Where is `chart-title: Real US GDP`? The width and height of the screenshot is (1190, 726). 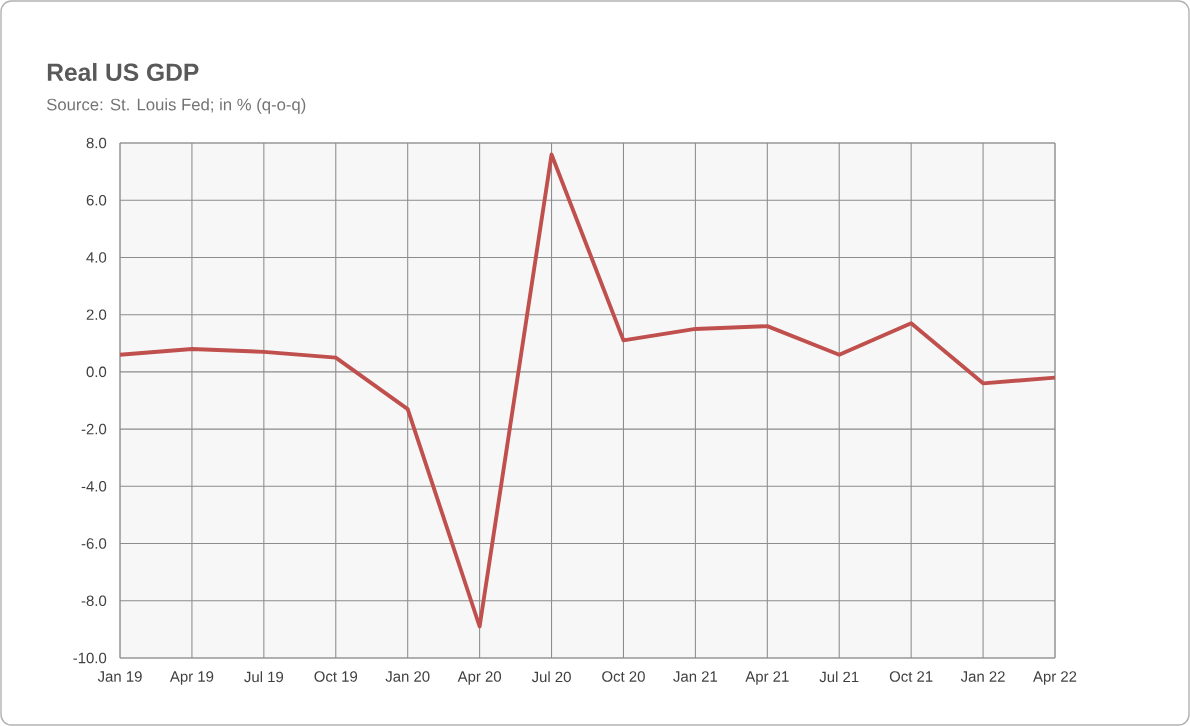
chart-title: Real US GDP is located at coordinates (123, 72).